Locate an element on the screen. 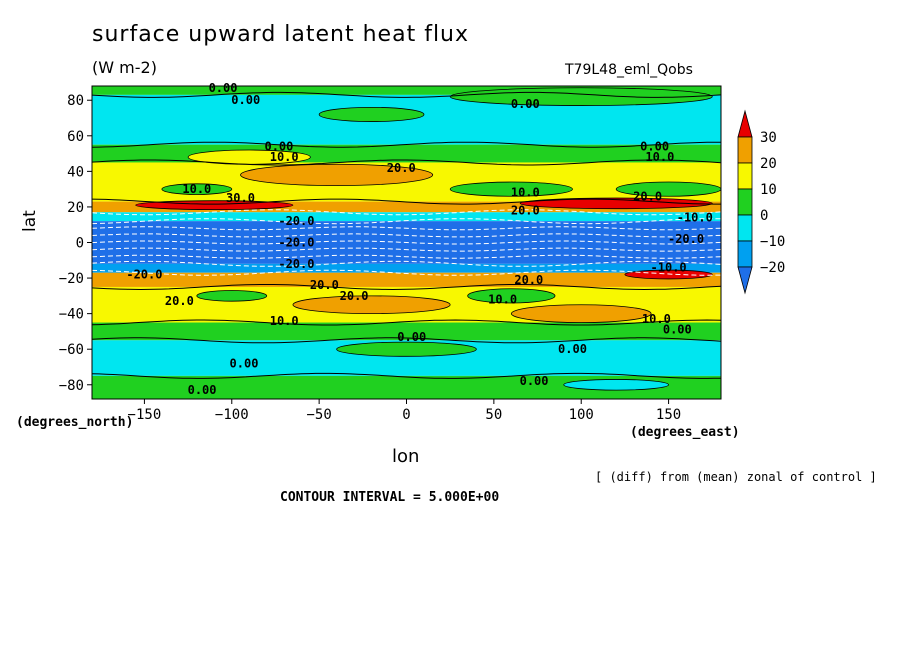 The image size is (904, 654). colorbar: 30 20 10 0 −10 −20 is located at coordinates (761, 202).